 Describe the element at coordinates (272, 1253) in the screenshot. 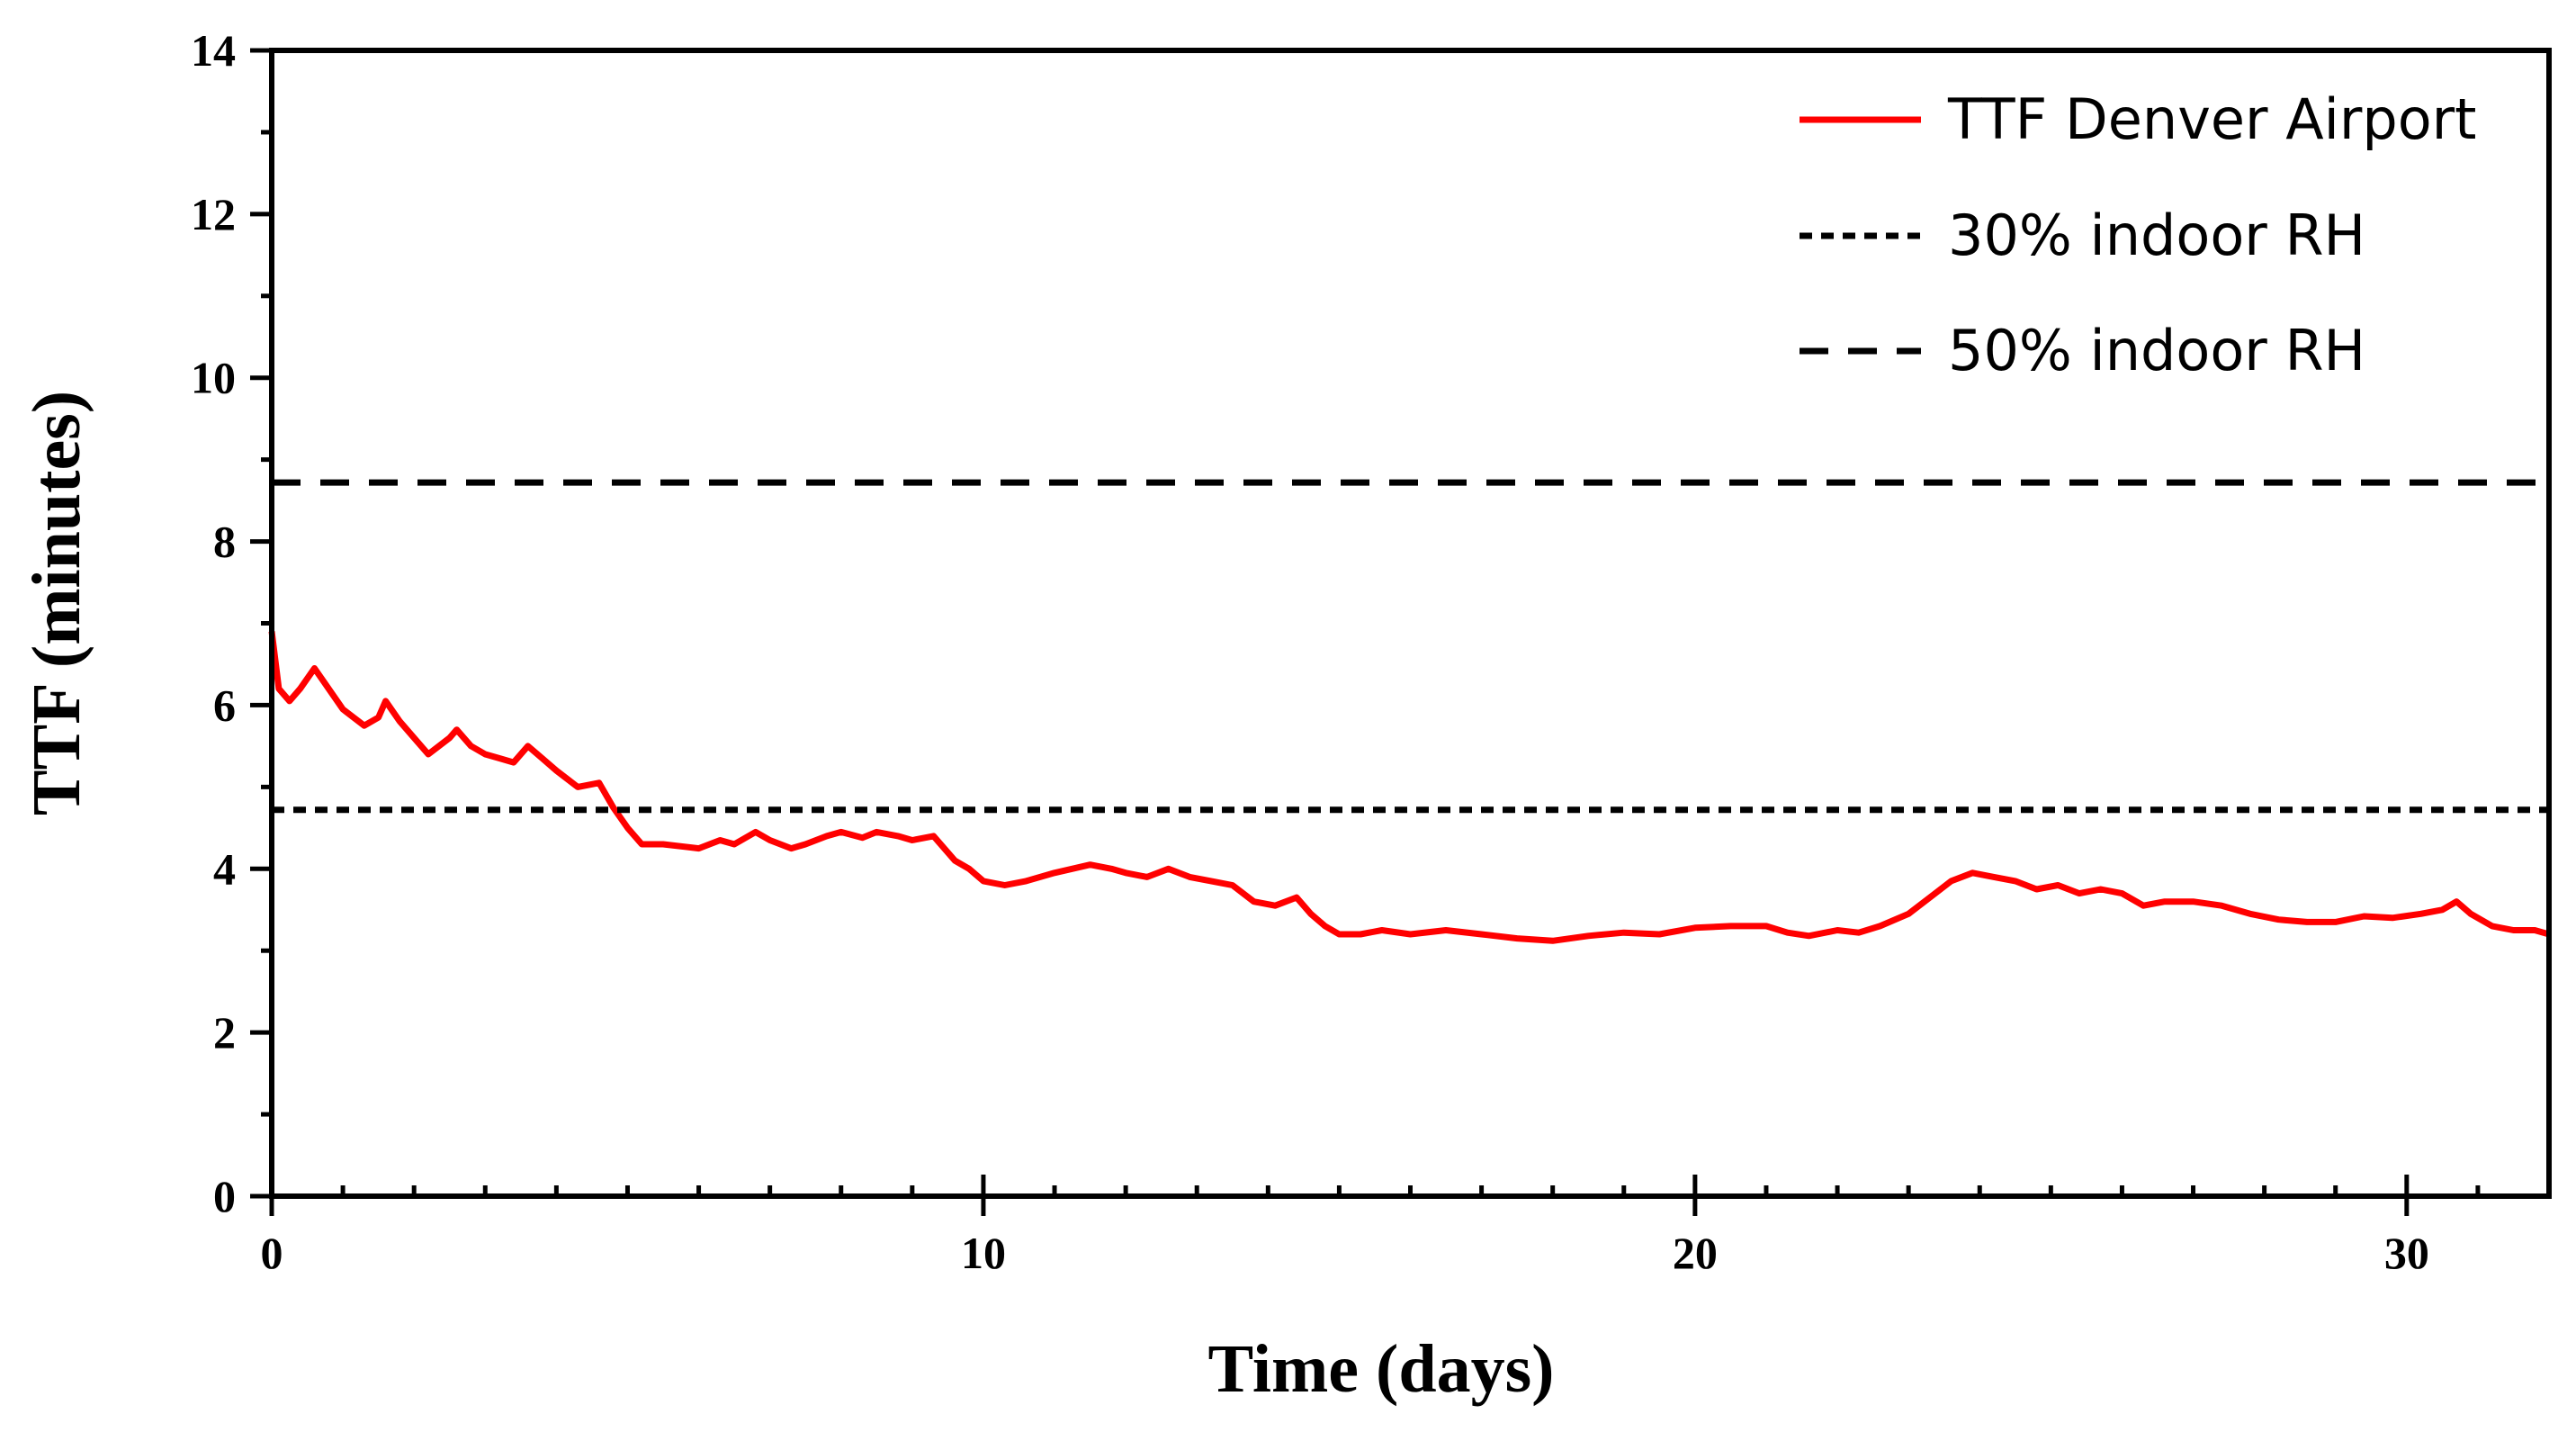

I see `x-tick-label: 0` at that location.